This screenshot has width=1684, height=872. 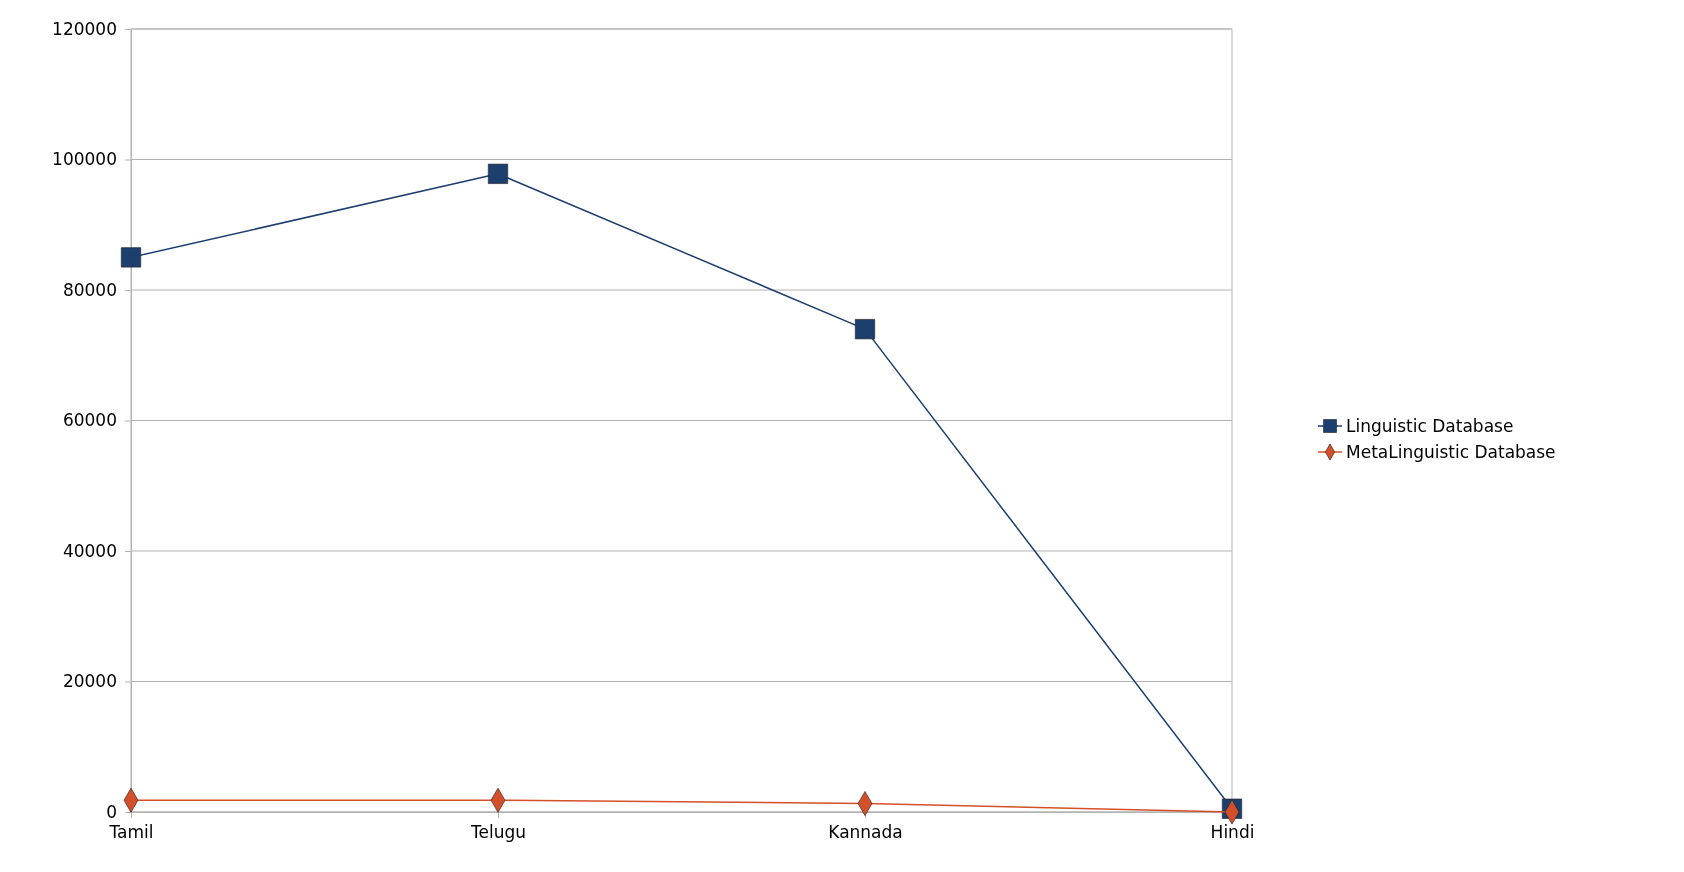 I want to click on x-tick-label: Tamil, so click(x=131, y=832).